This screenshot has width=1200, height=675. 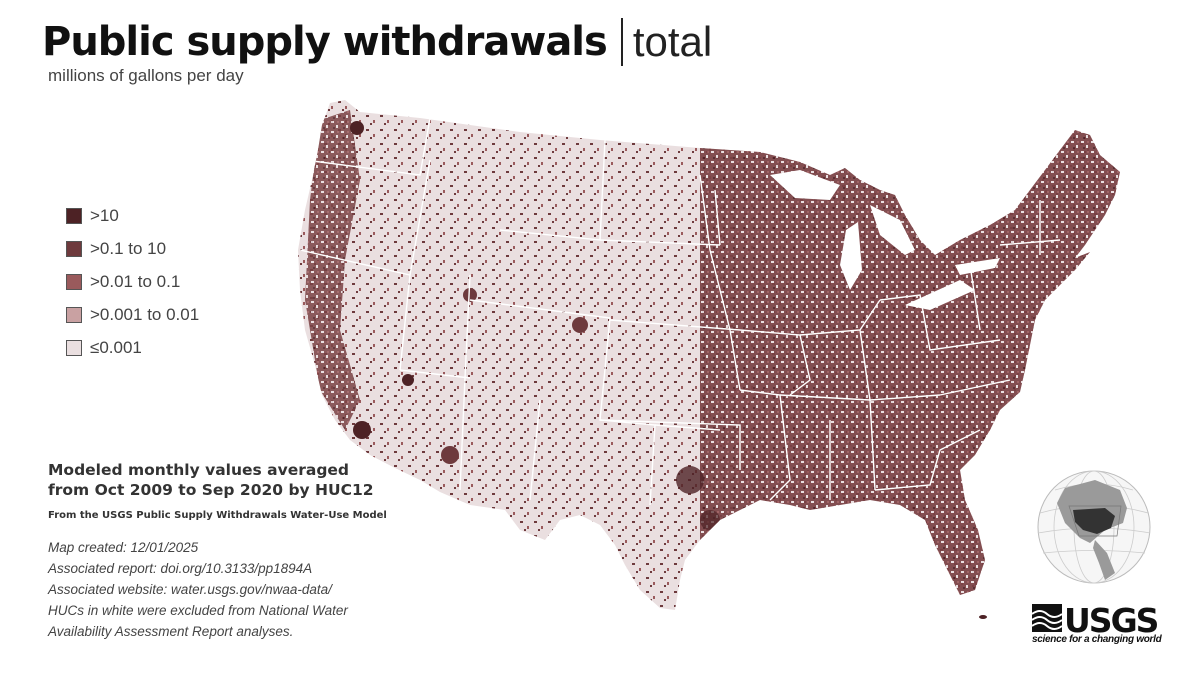 What do you see at coordinates (128, 248) in the screenshot?
I see `legend-label: >0.1 to 10` at bounding box center [128, 248].